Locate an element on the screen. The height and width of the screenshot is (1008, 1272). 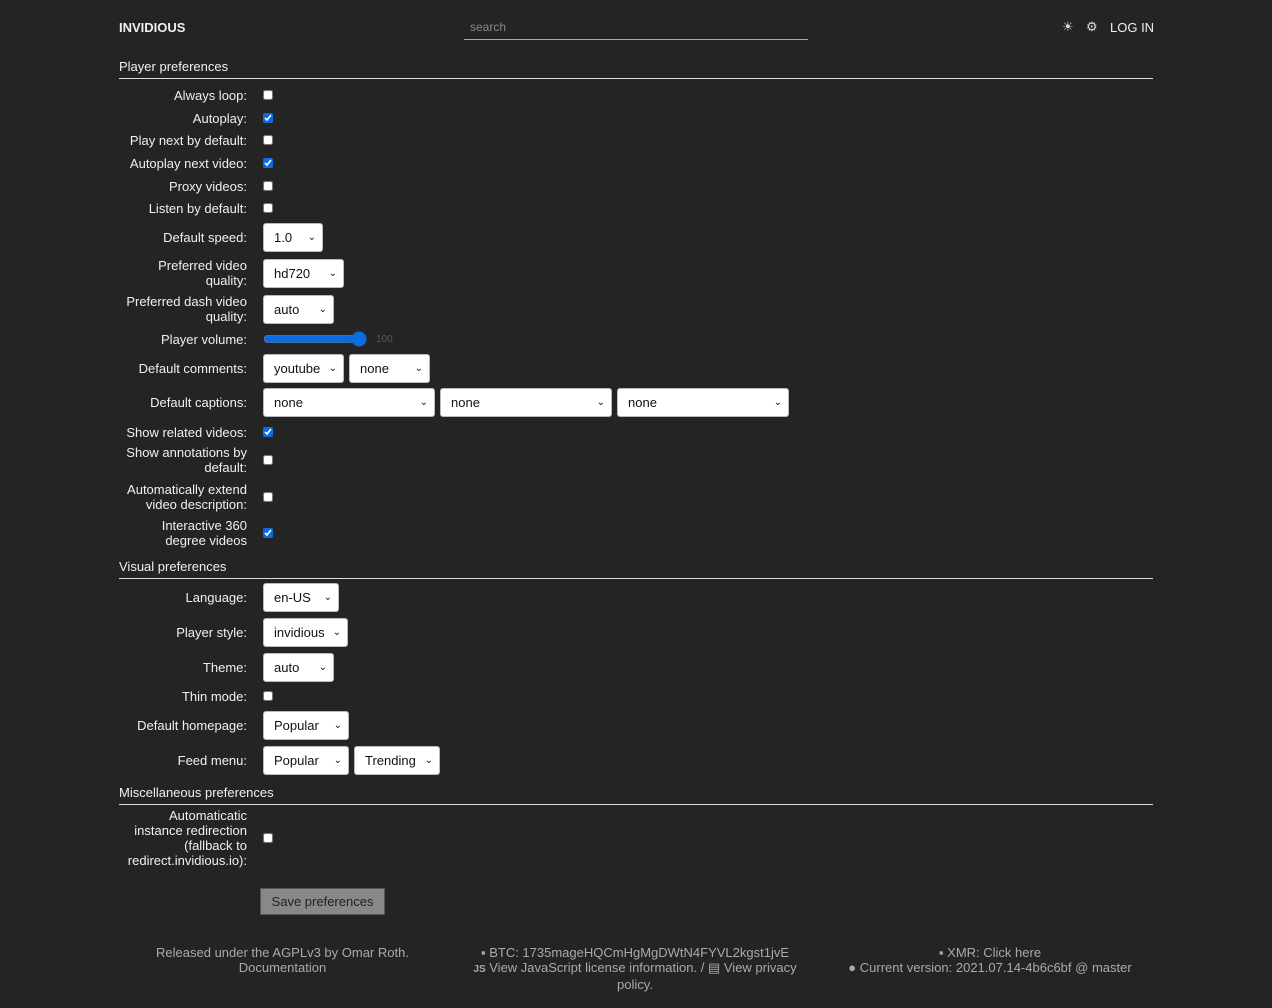
volume-value: 100 is located at coordinates (384, 339).